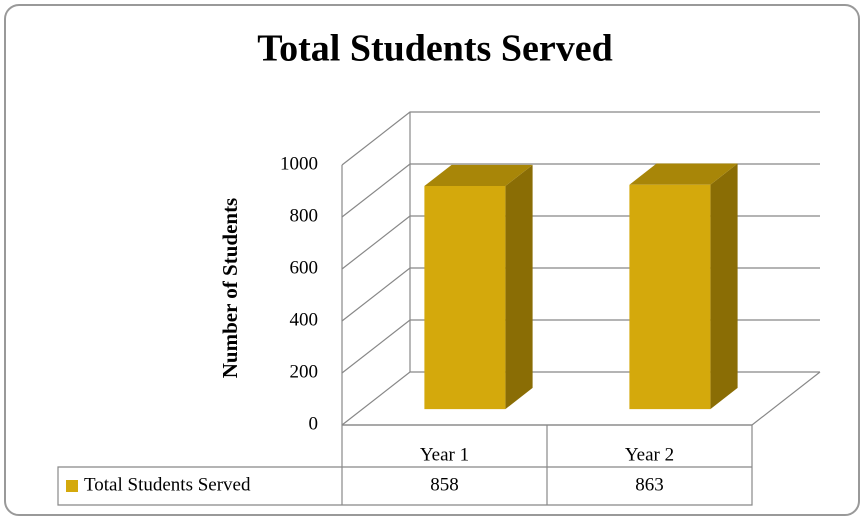 The width and height of the screenshot is (865, 521). I want to click on legend-label: Total Students Served, so click(167, 484).